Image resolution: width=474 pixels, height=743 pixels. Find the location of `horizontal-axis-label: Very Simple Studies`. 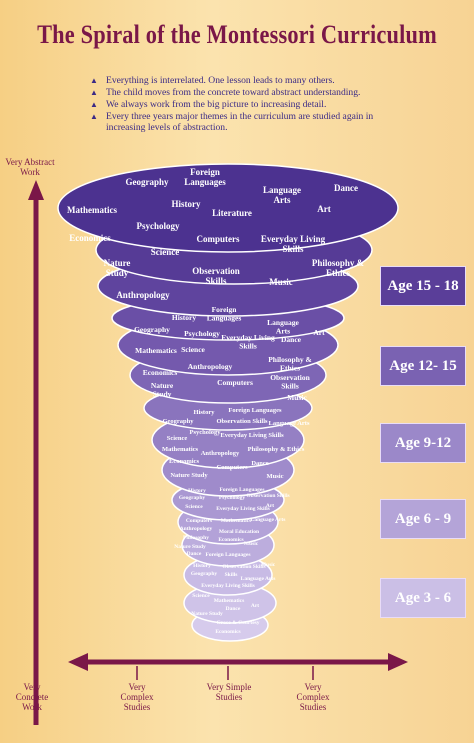

horizontal-axis-label: Very Simple Studies is located at coordinates (229, 692).